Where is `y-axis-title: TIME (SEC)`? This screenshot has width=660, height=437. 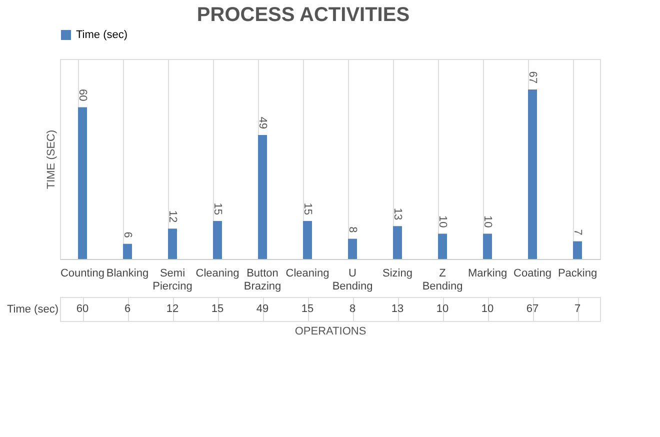
y-axis-title: TIME (SEC) is located at coordinates (52, 160).